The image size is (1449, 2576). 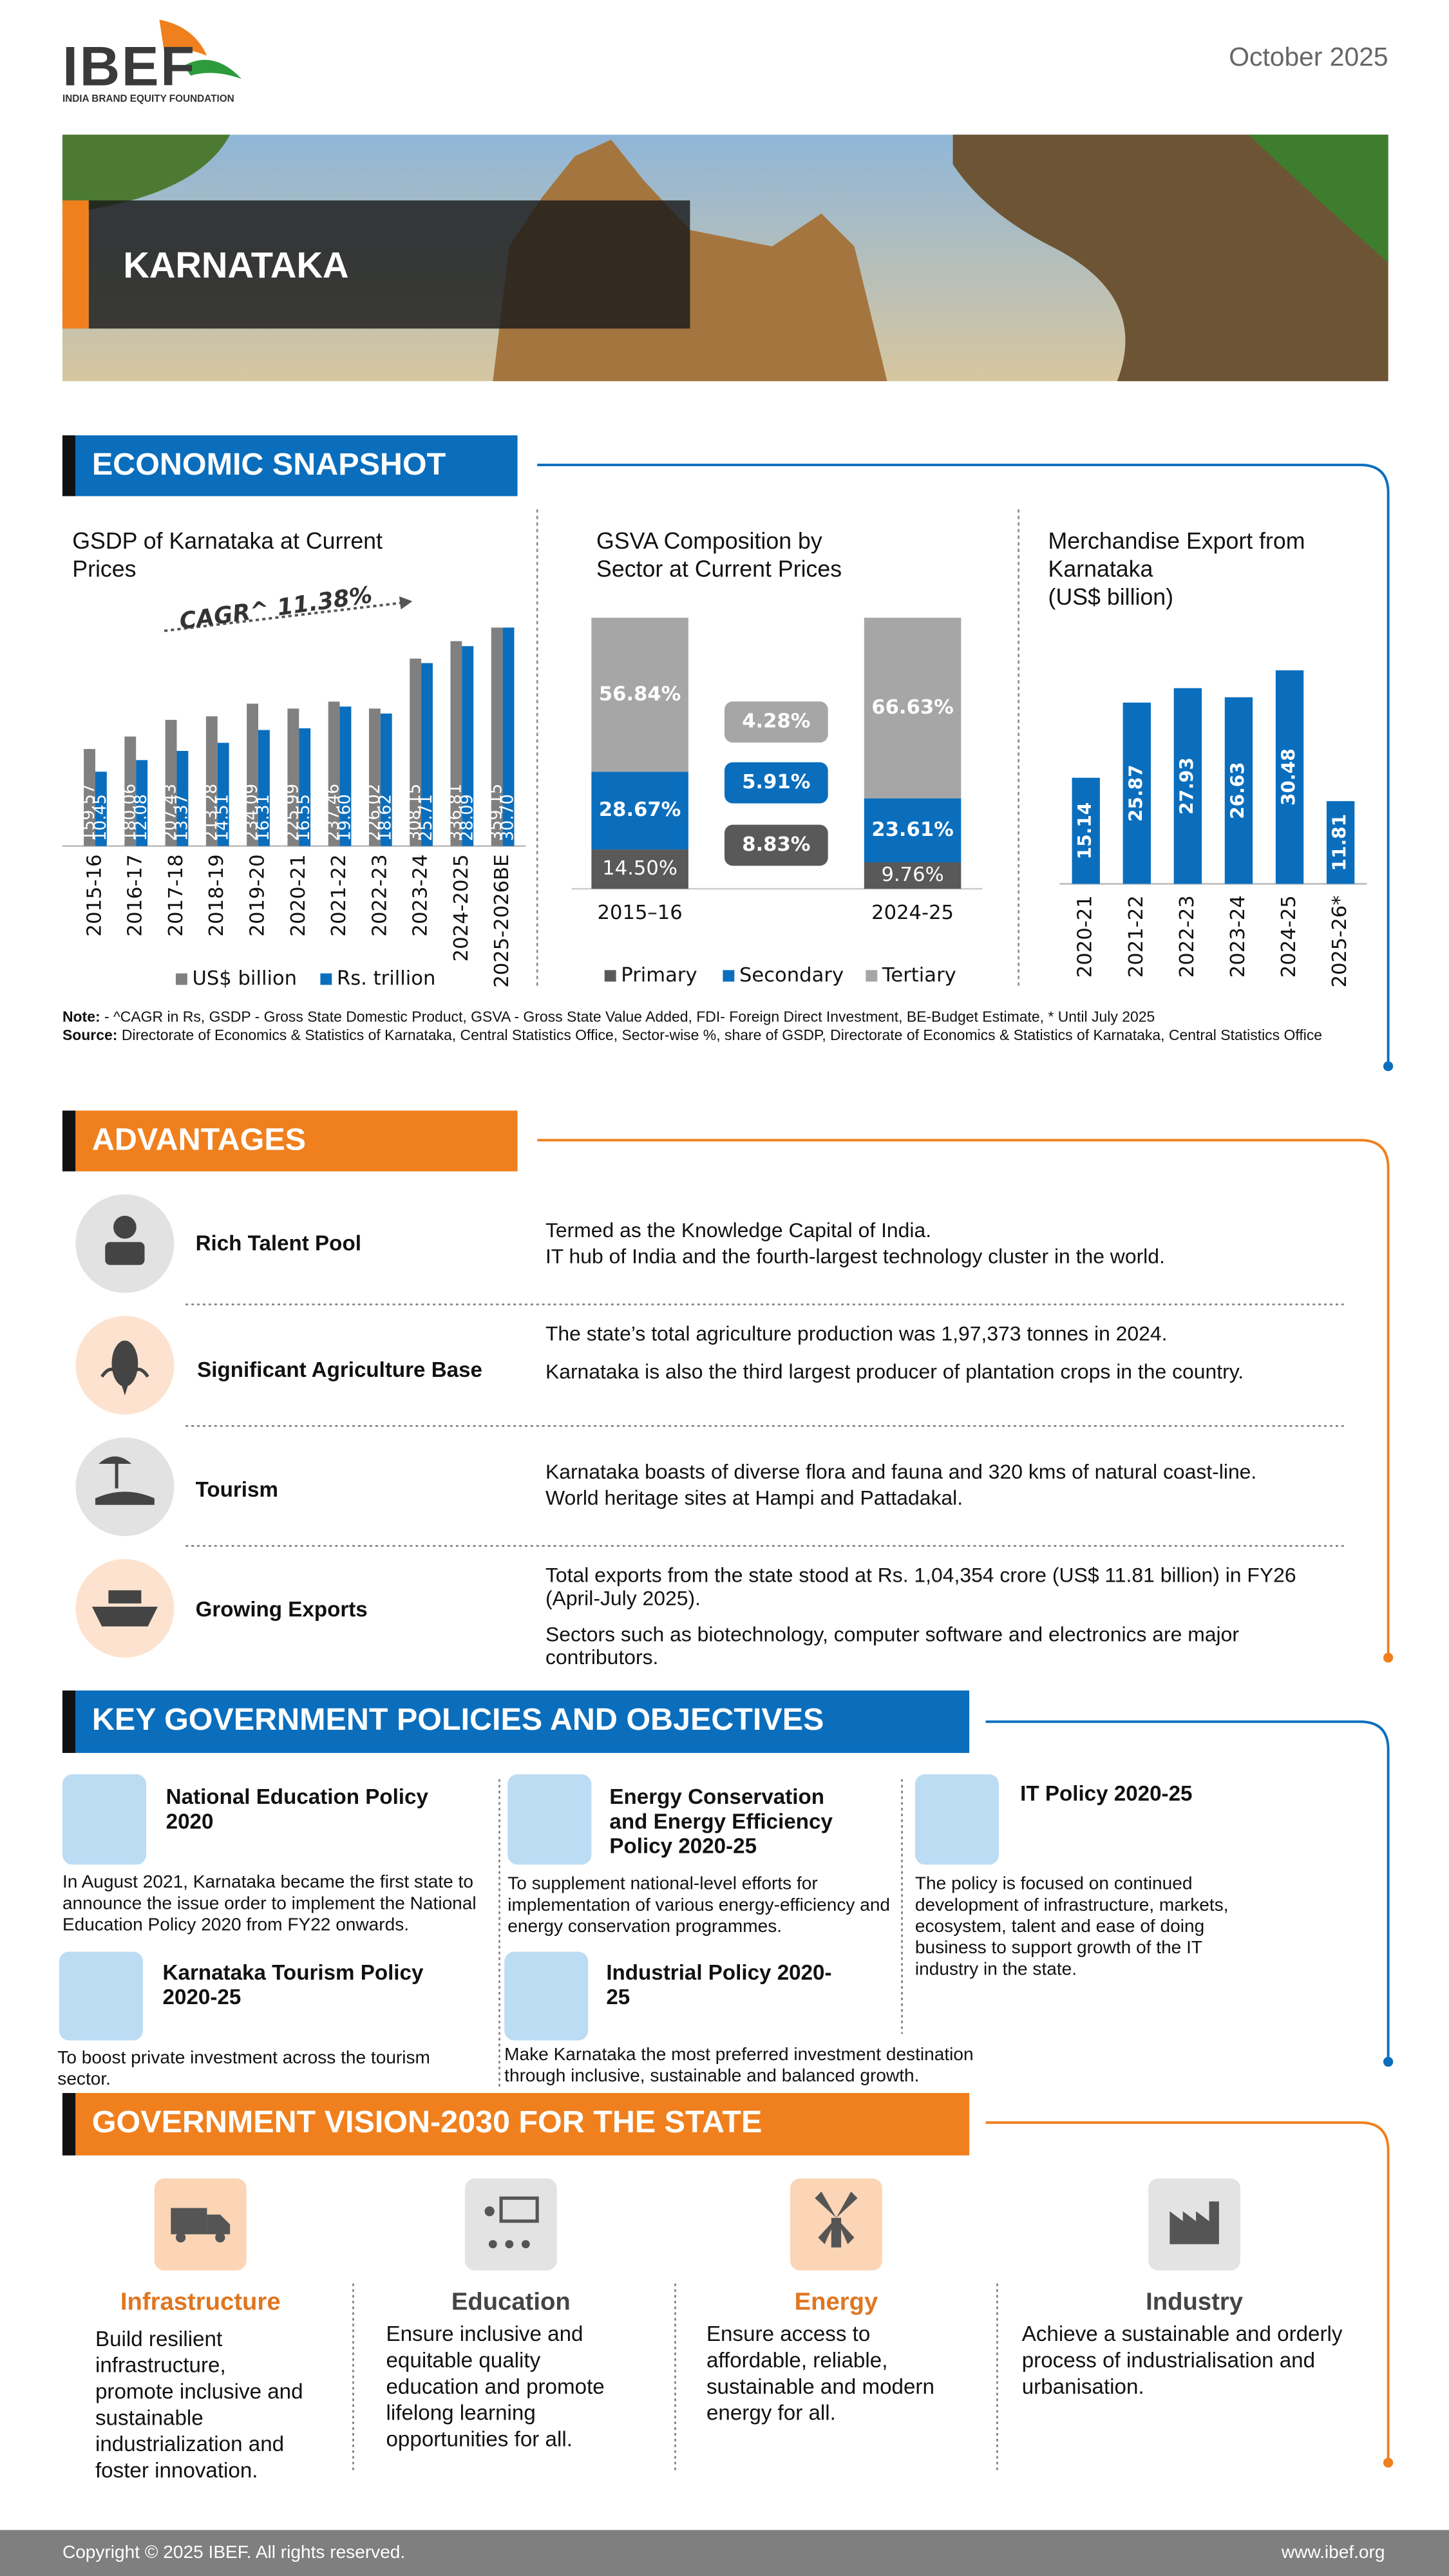 I want to click on chart-title: GSDP of Karnataka at Current Prices, so click(x=227, y=554).